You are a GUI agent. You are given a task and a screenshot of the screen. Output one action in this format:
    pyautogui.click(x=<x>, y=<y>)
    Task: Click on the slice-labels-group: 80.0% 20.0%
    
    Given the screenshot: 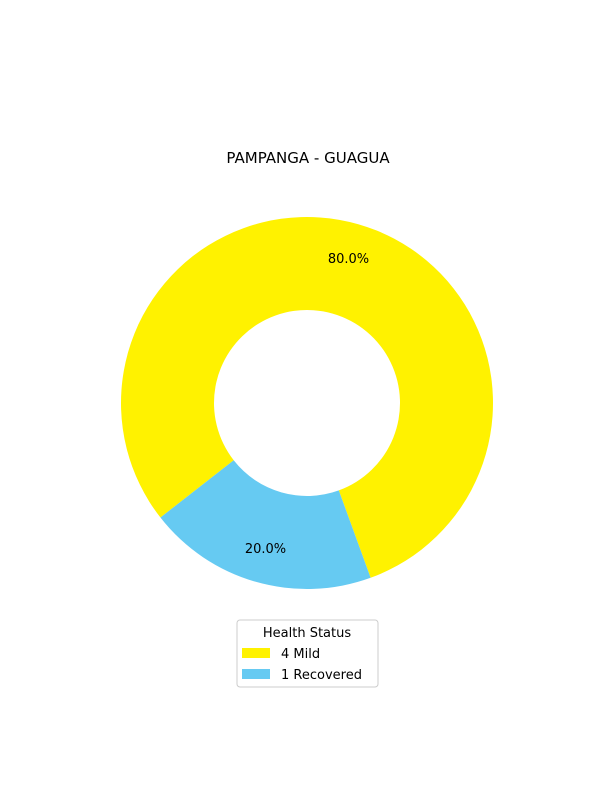 What is the action you would take?
    pyautogui.click(x=307, y=404)
    